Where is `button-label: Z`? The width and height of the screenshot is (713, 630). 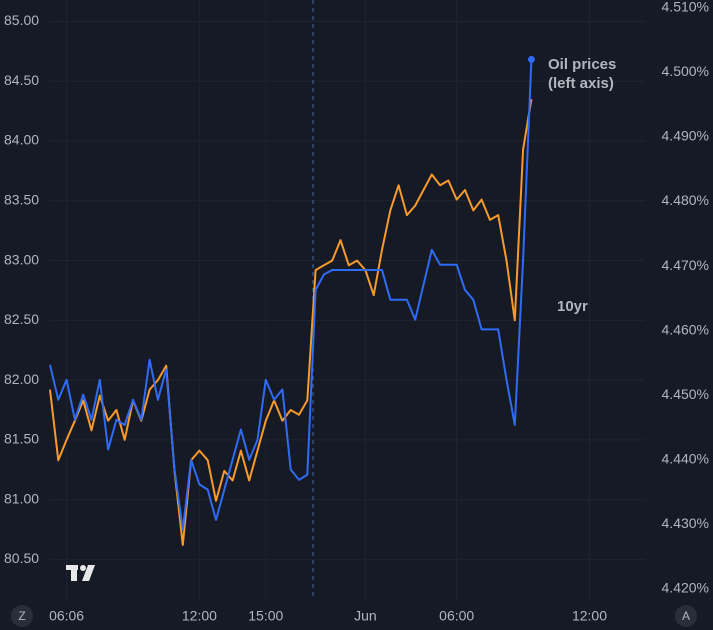
button-label: Z is located at coordinates (21, 616).